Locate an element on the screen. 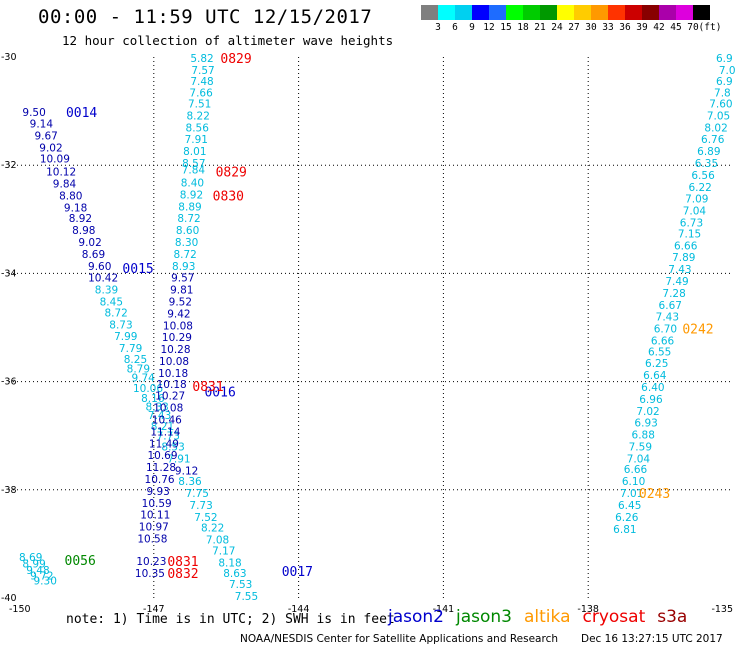 The width and height of the screenshot is (740, 650). wave-height-value: 8.98 is located at coordinates (83, 231).